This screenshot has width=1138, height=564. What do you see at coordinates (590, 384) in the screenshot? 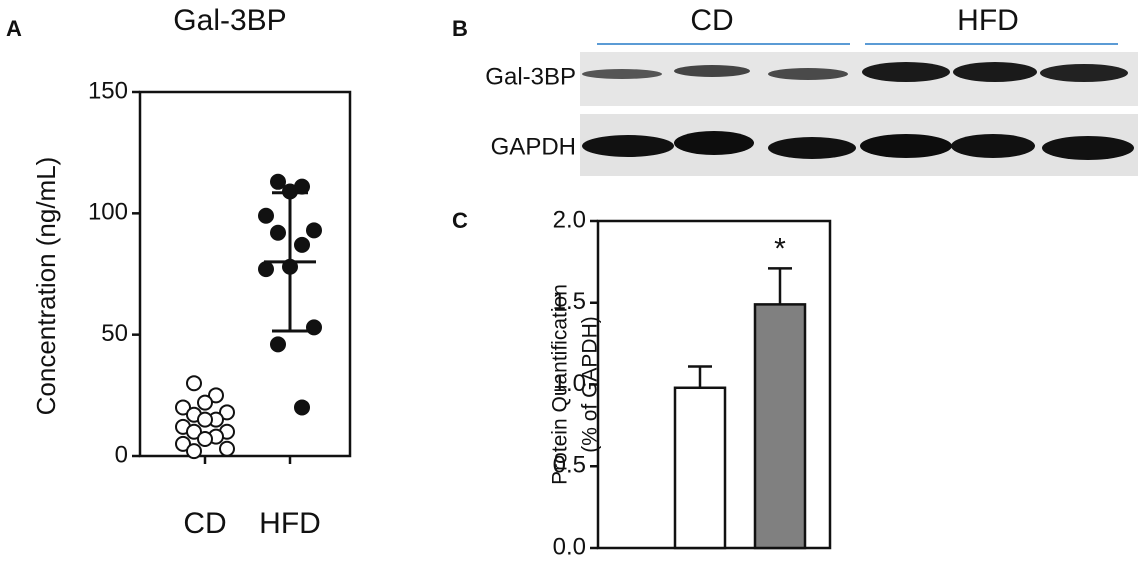
I see `y-axis-label: (% of GAPDH)` at bounding box center [590, 384].